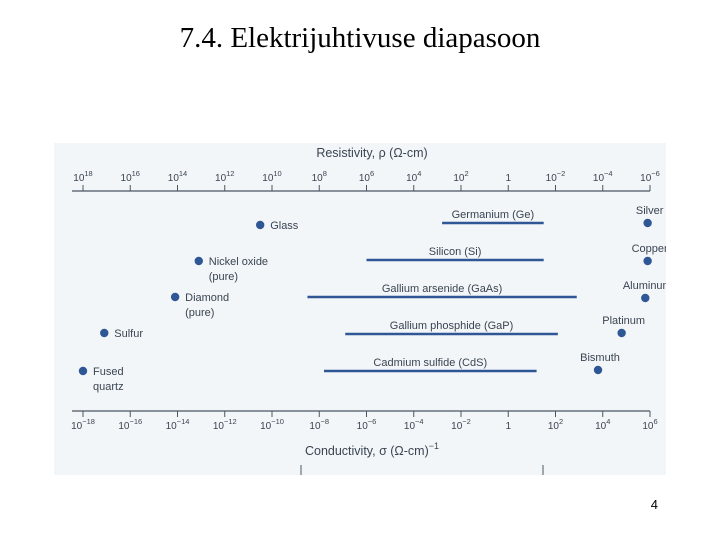 This screenshot has height=540, width=720. I want to click on conductivity-tick-label-base: 1, so click(508, 426).